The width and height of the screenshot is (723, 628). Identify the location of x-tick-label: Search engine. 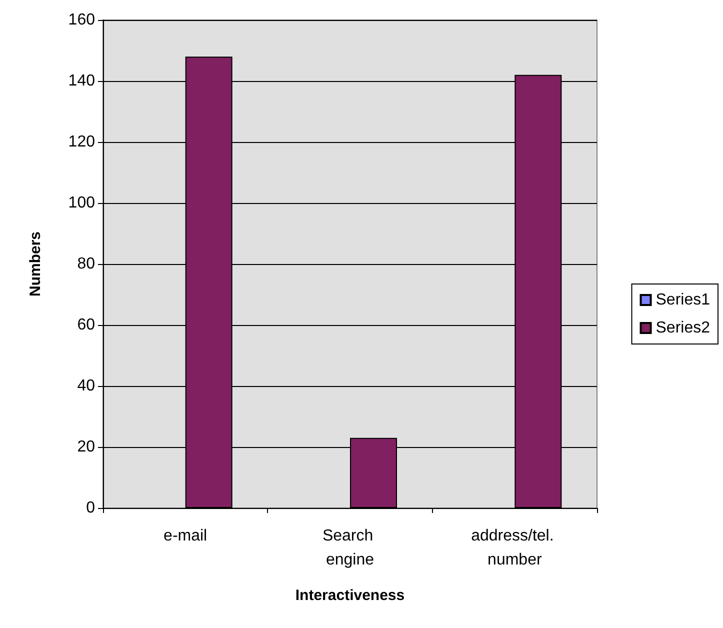
(350, 548).